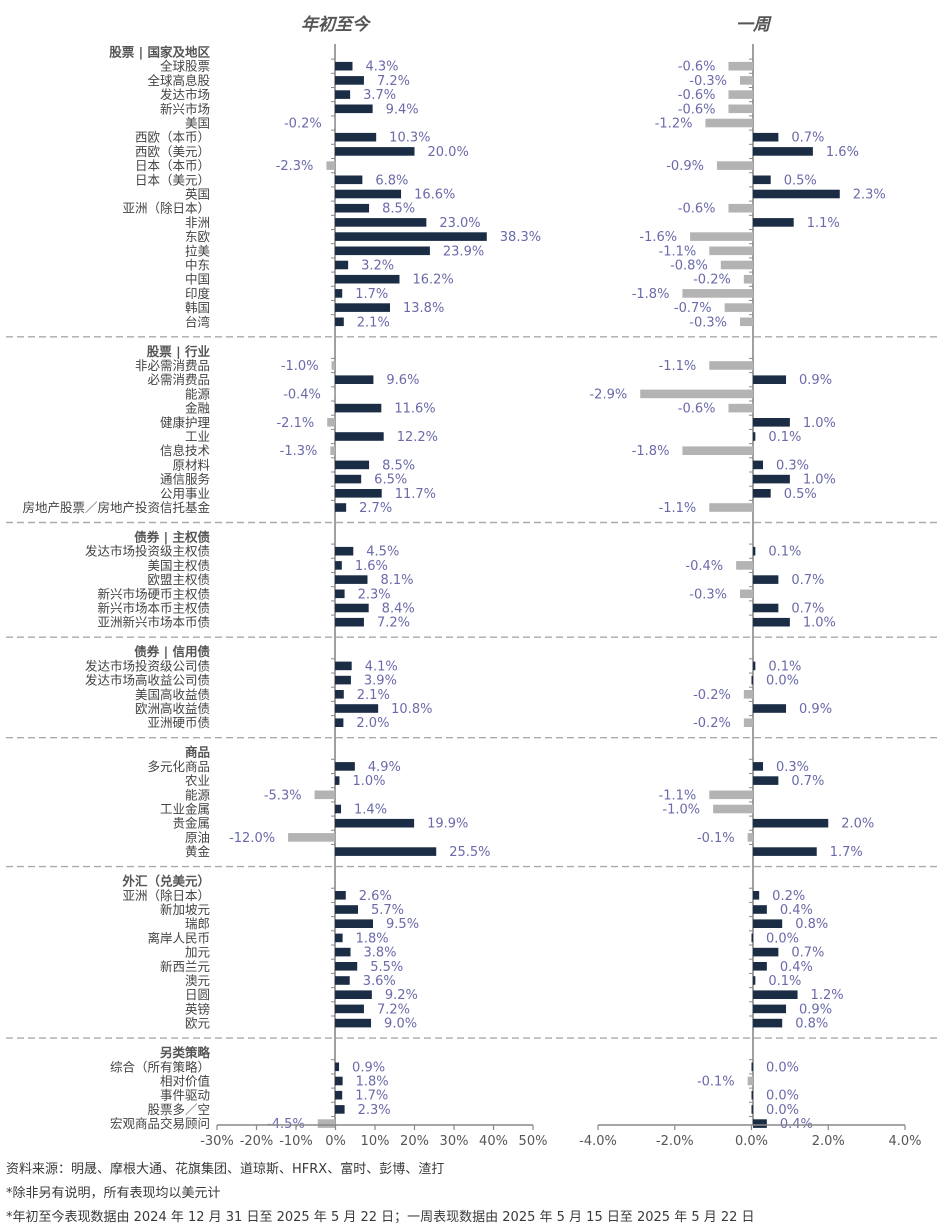 The image size is (947, 1230). I want to click on value-label-week: -1.1%, so click(678, 508).